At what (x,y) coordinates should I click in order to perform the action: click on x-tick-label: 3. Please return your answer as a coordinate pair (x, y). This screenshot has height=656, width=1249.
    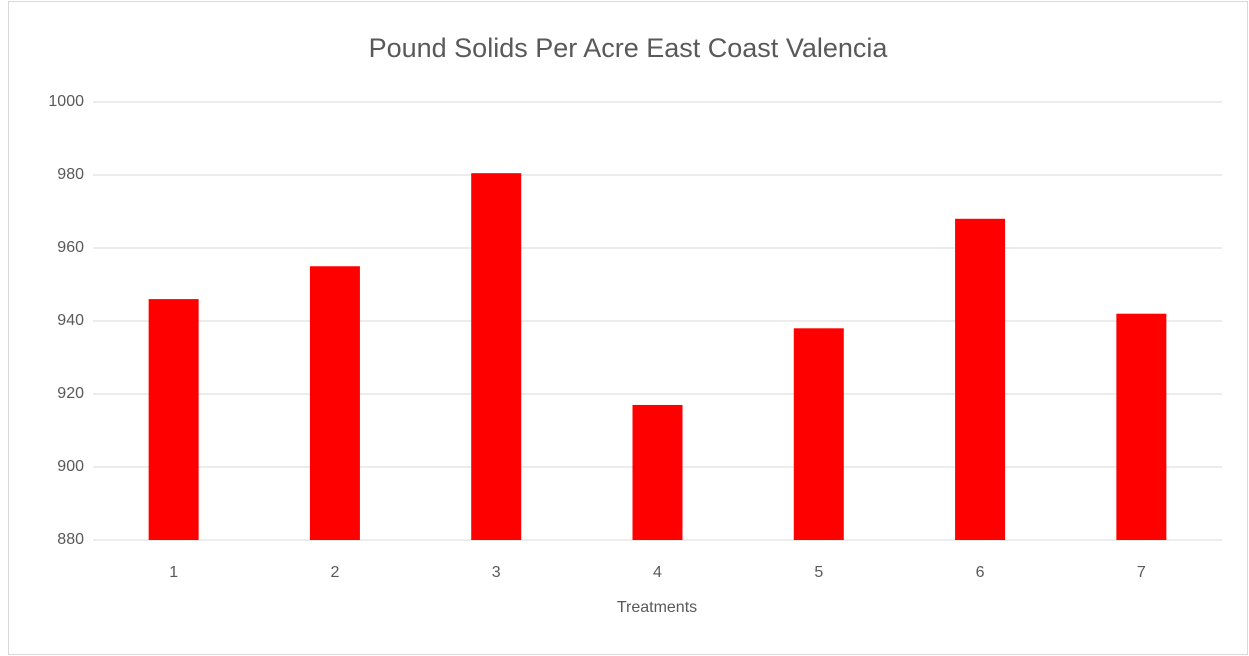
    Looking at the image, I should click on (496, 572).